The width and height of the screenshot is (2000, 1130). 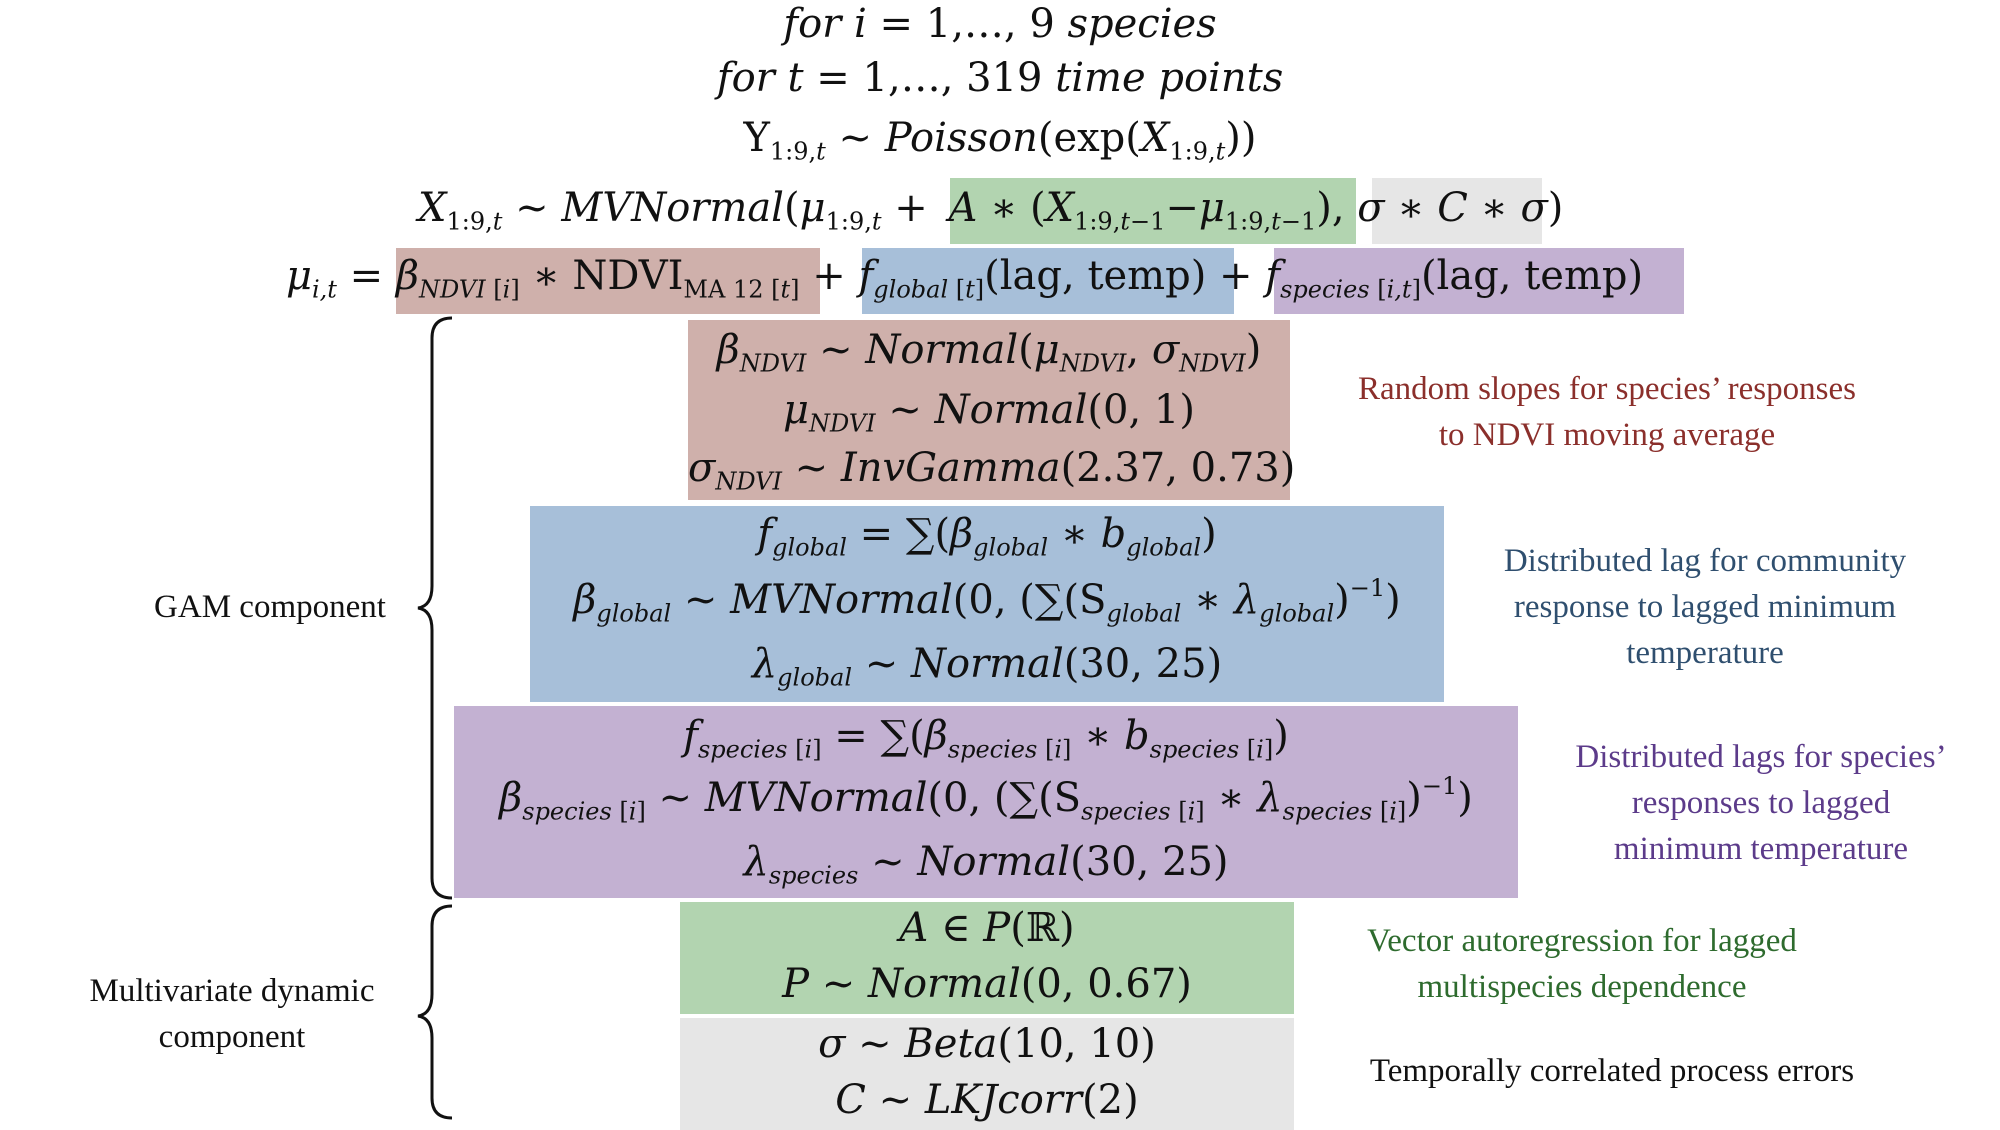 I want to click on var-note-line-2: multispecies dependence, so click(x=1582, y=987).